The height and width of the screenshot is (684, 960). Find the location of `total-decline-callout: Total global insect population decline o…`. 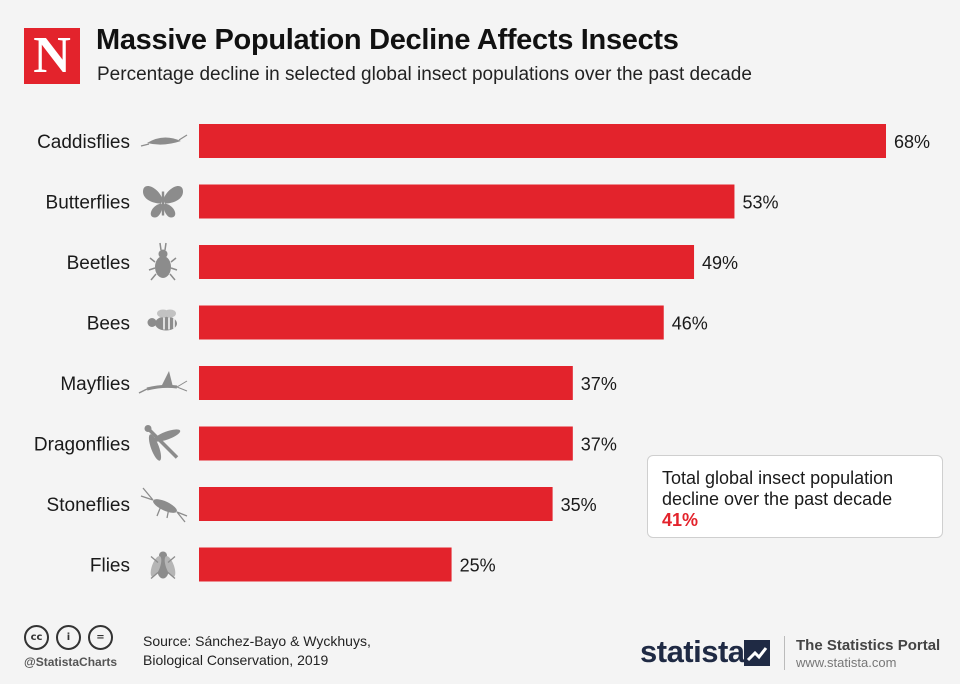

total-decline-callout: Total global insect population decline o… is located at coordinates (795, 496).